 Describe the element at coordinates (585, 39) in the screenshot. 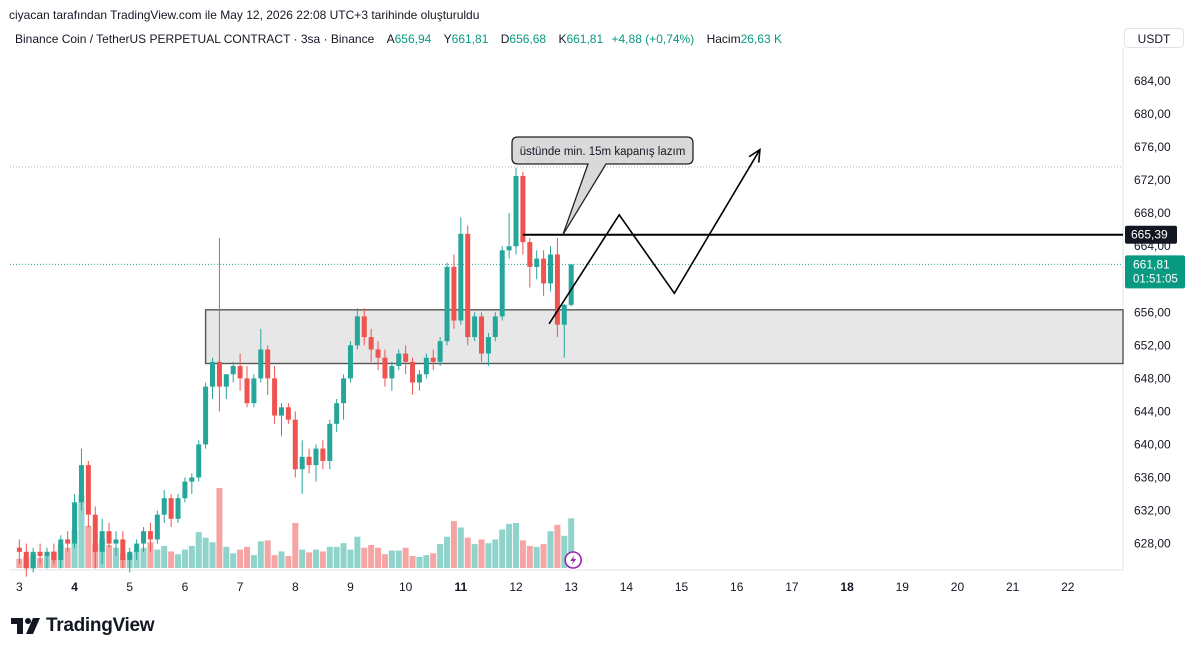

I see `close-value: 661,81` at that location.